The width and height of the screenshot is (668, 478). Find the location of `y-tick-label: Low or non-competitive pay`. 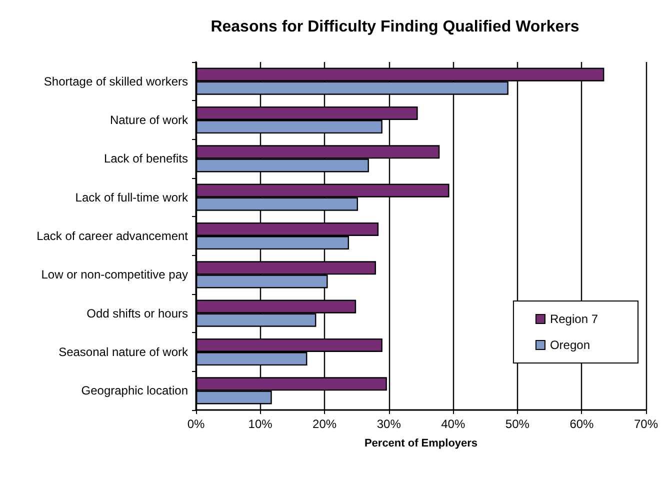

y-tick-label: Low or non-competitive pay is located at coordinates (114, 275).